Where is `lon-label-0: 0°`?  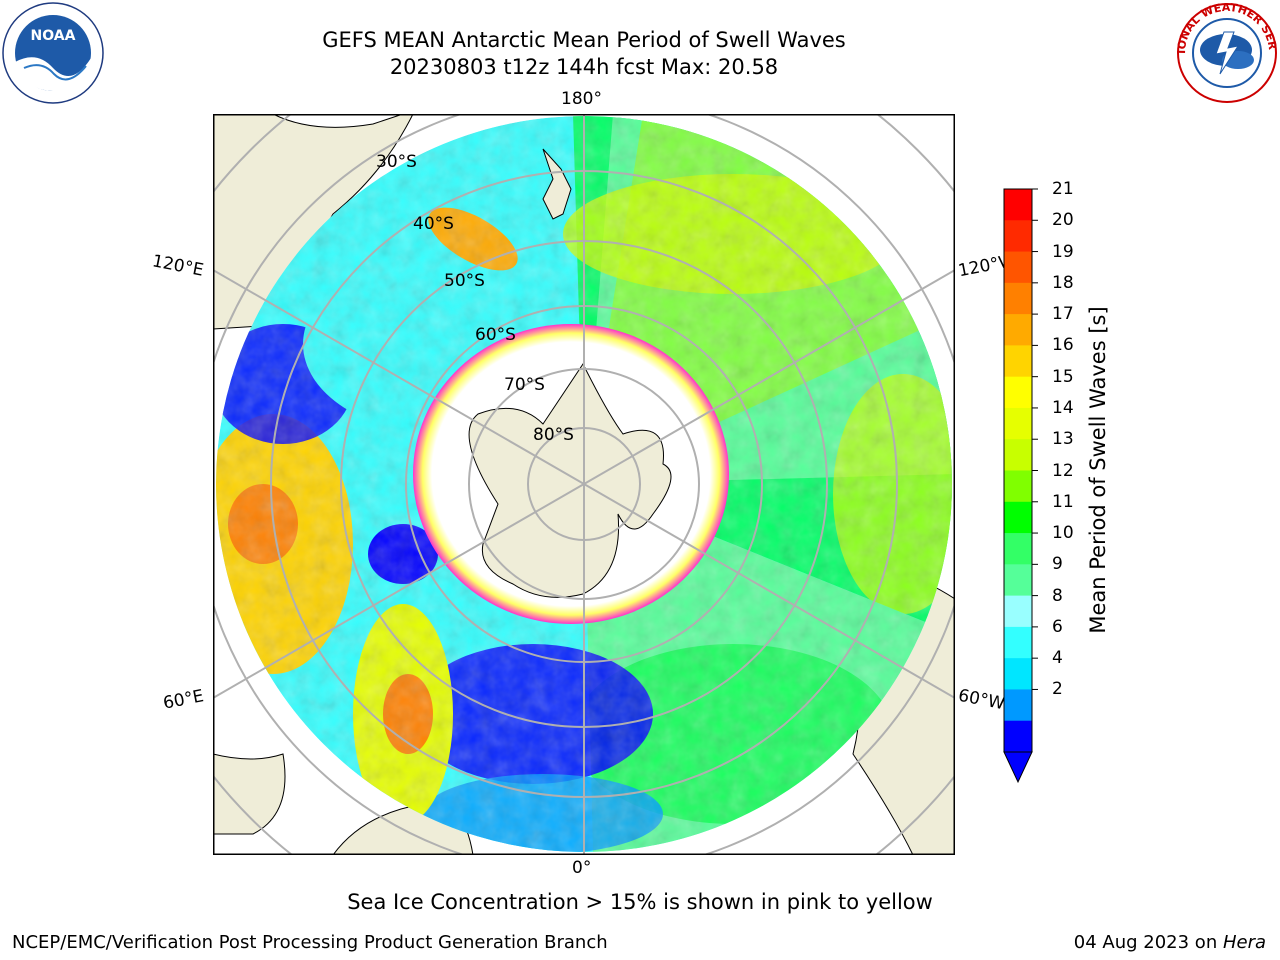 lon-label-0: 0° is located at coordinates (582, 868).